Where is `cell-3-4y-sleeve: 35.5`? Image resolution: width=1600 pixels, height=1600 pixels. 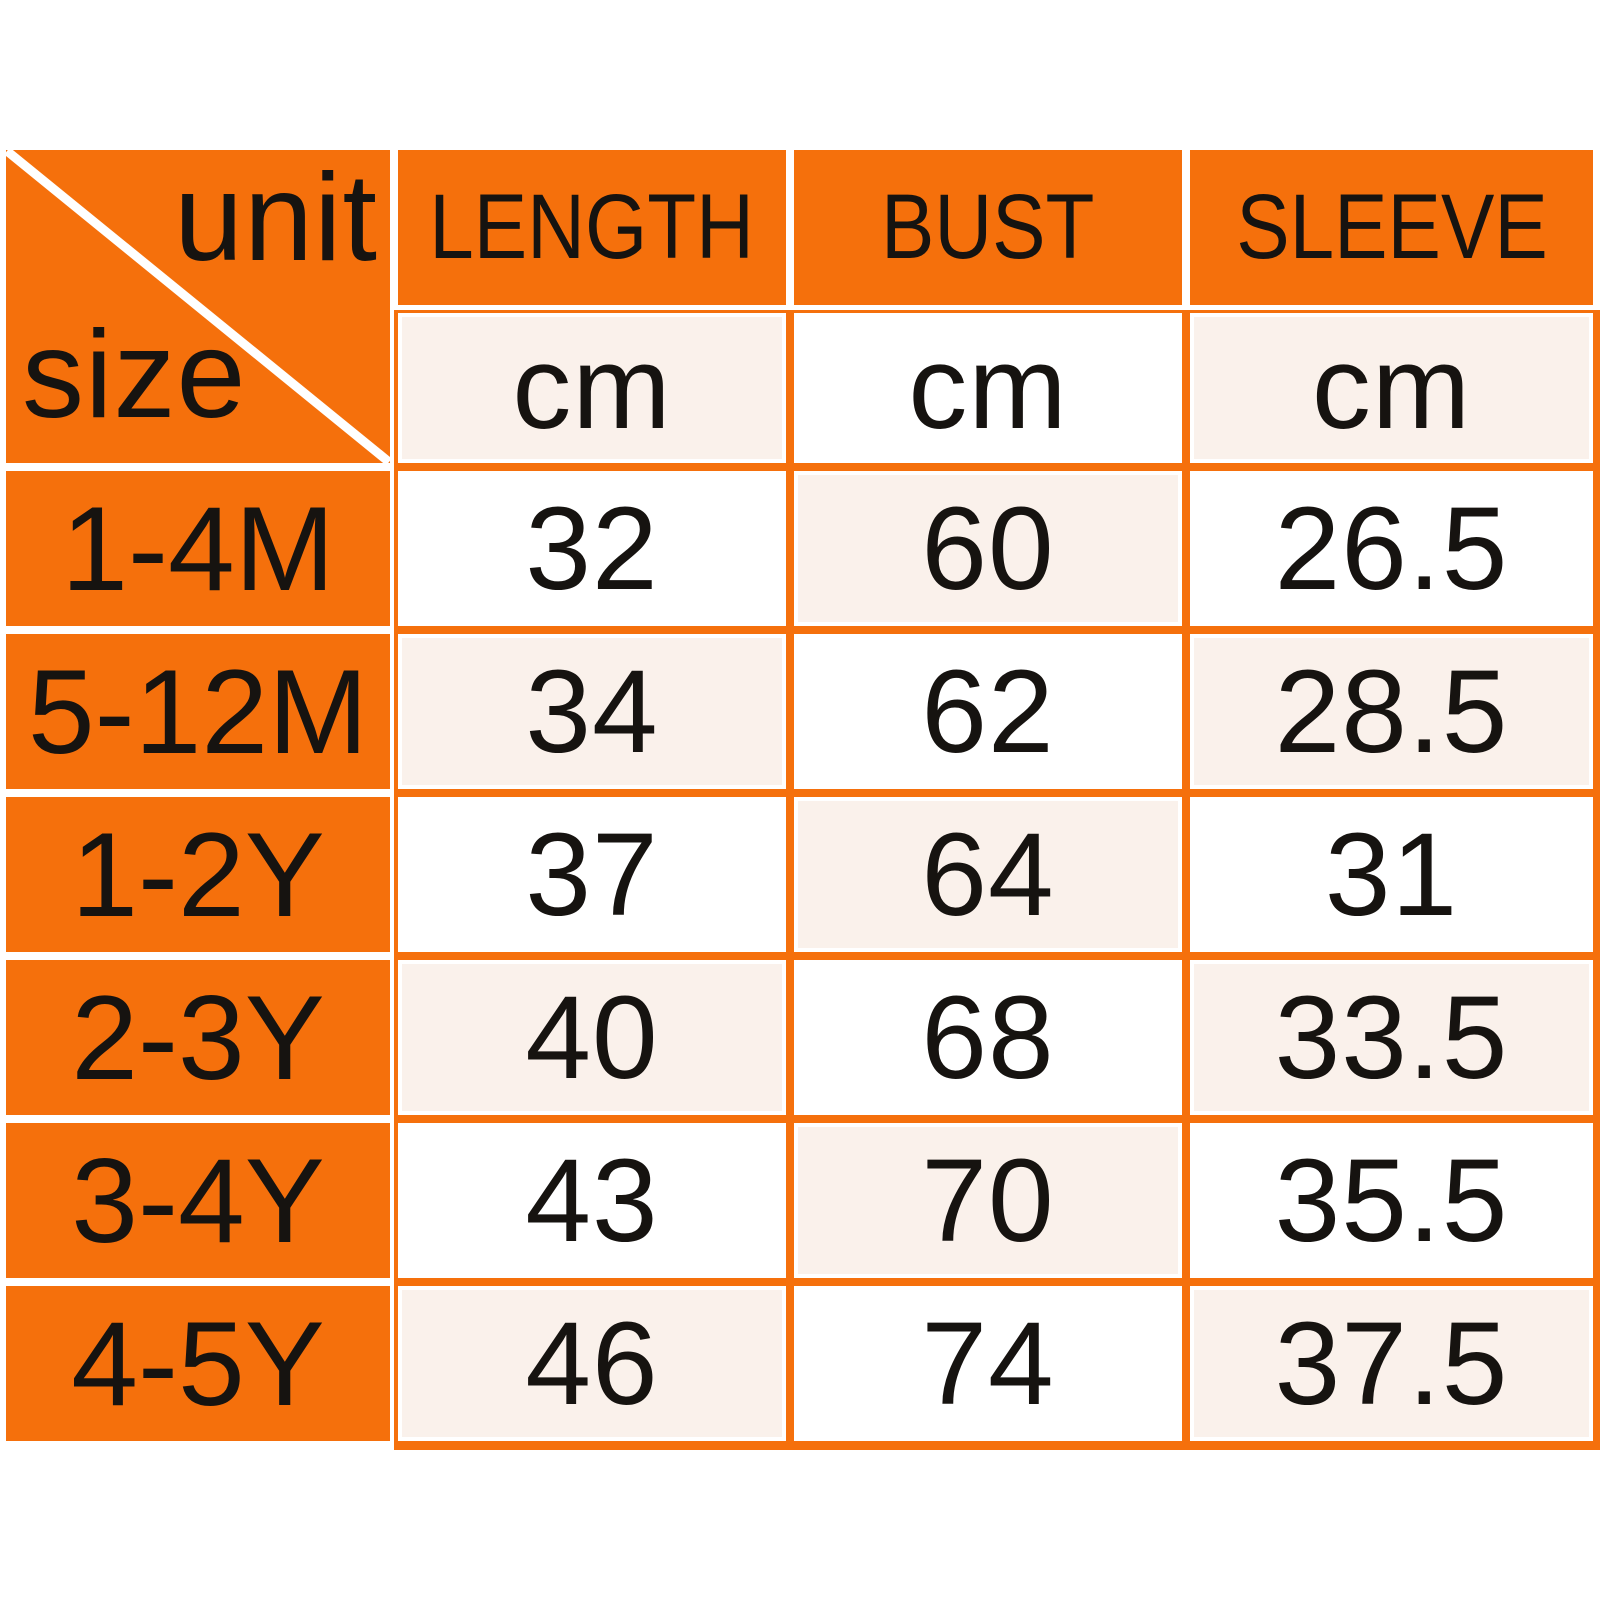
cell-3-4y-sleeve: 35.5 is located at coordinates (1391, 1200).